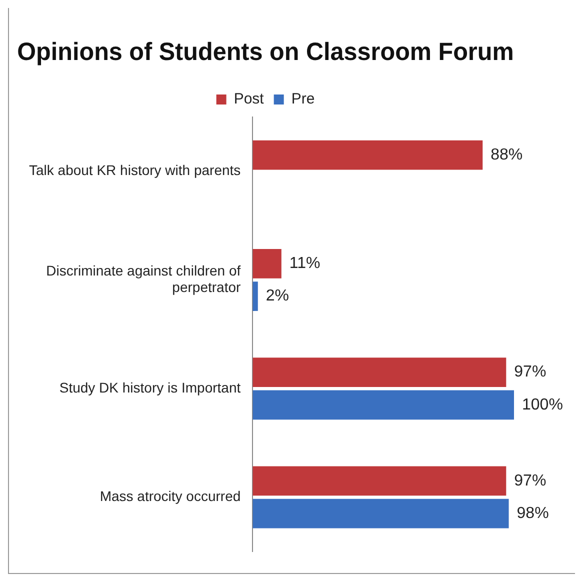 This screenshot has height=581, width=582. Describe the element at coordinates (135, 170) in the screenshot. I see `y-tick-label: Talk about KR history with parents` at that location.